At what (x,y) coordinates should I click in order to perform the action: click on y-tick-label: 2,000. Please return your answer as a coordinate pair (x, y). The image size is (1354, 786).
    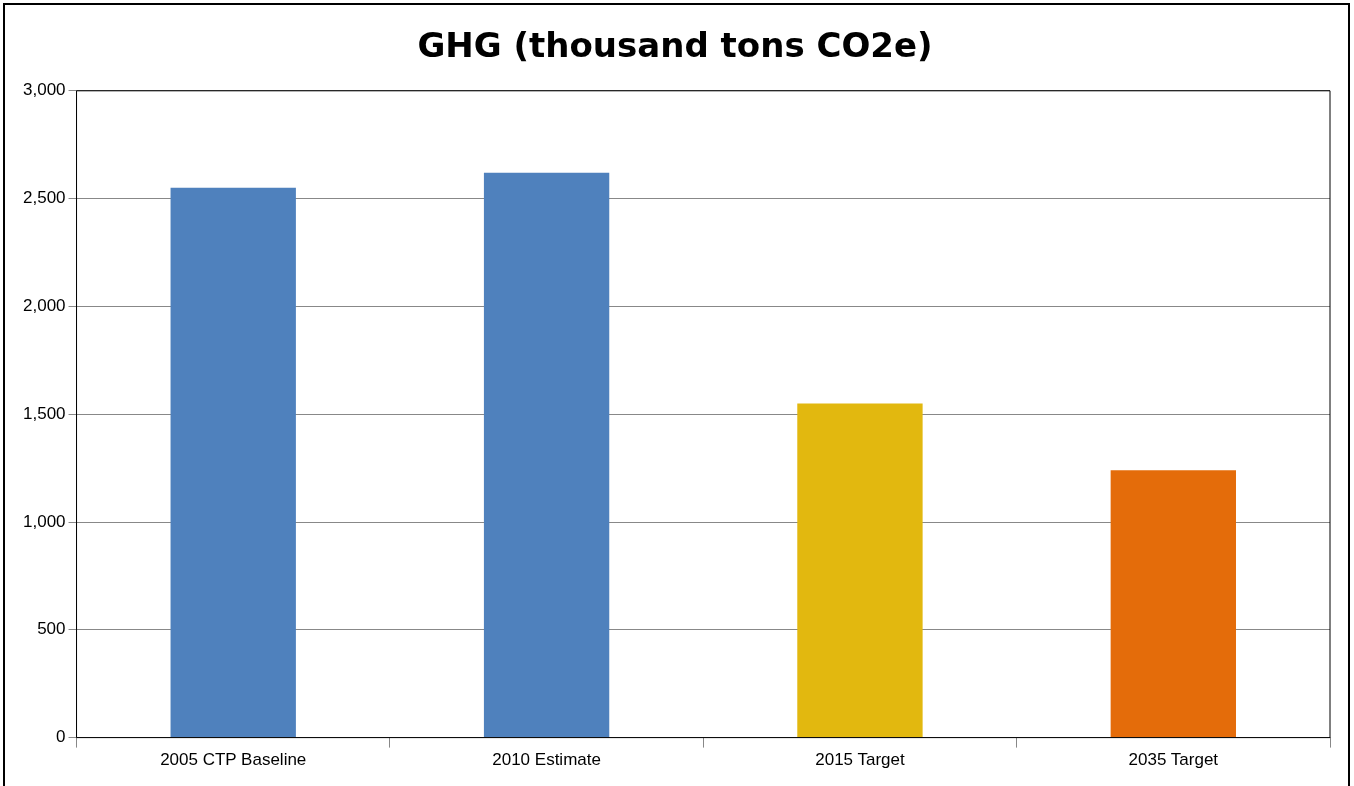
    Looking at the image, I should click on (44, 306).